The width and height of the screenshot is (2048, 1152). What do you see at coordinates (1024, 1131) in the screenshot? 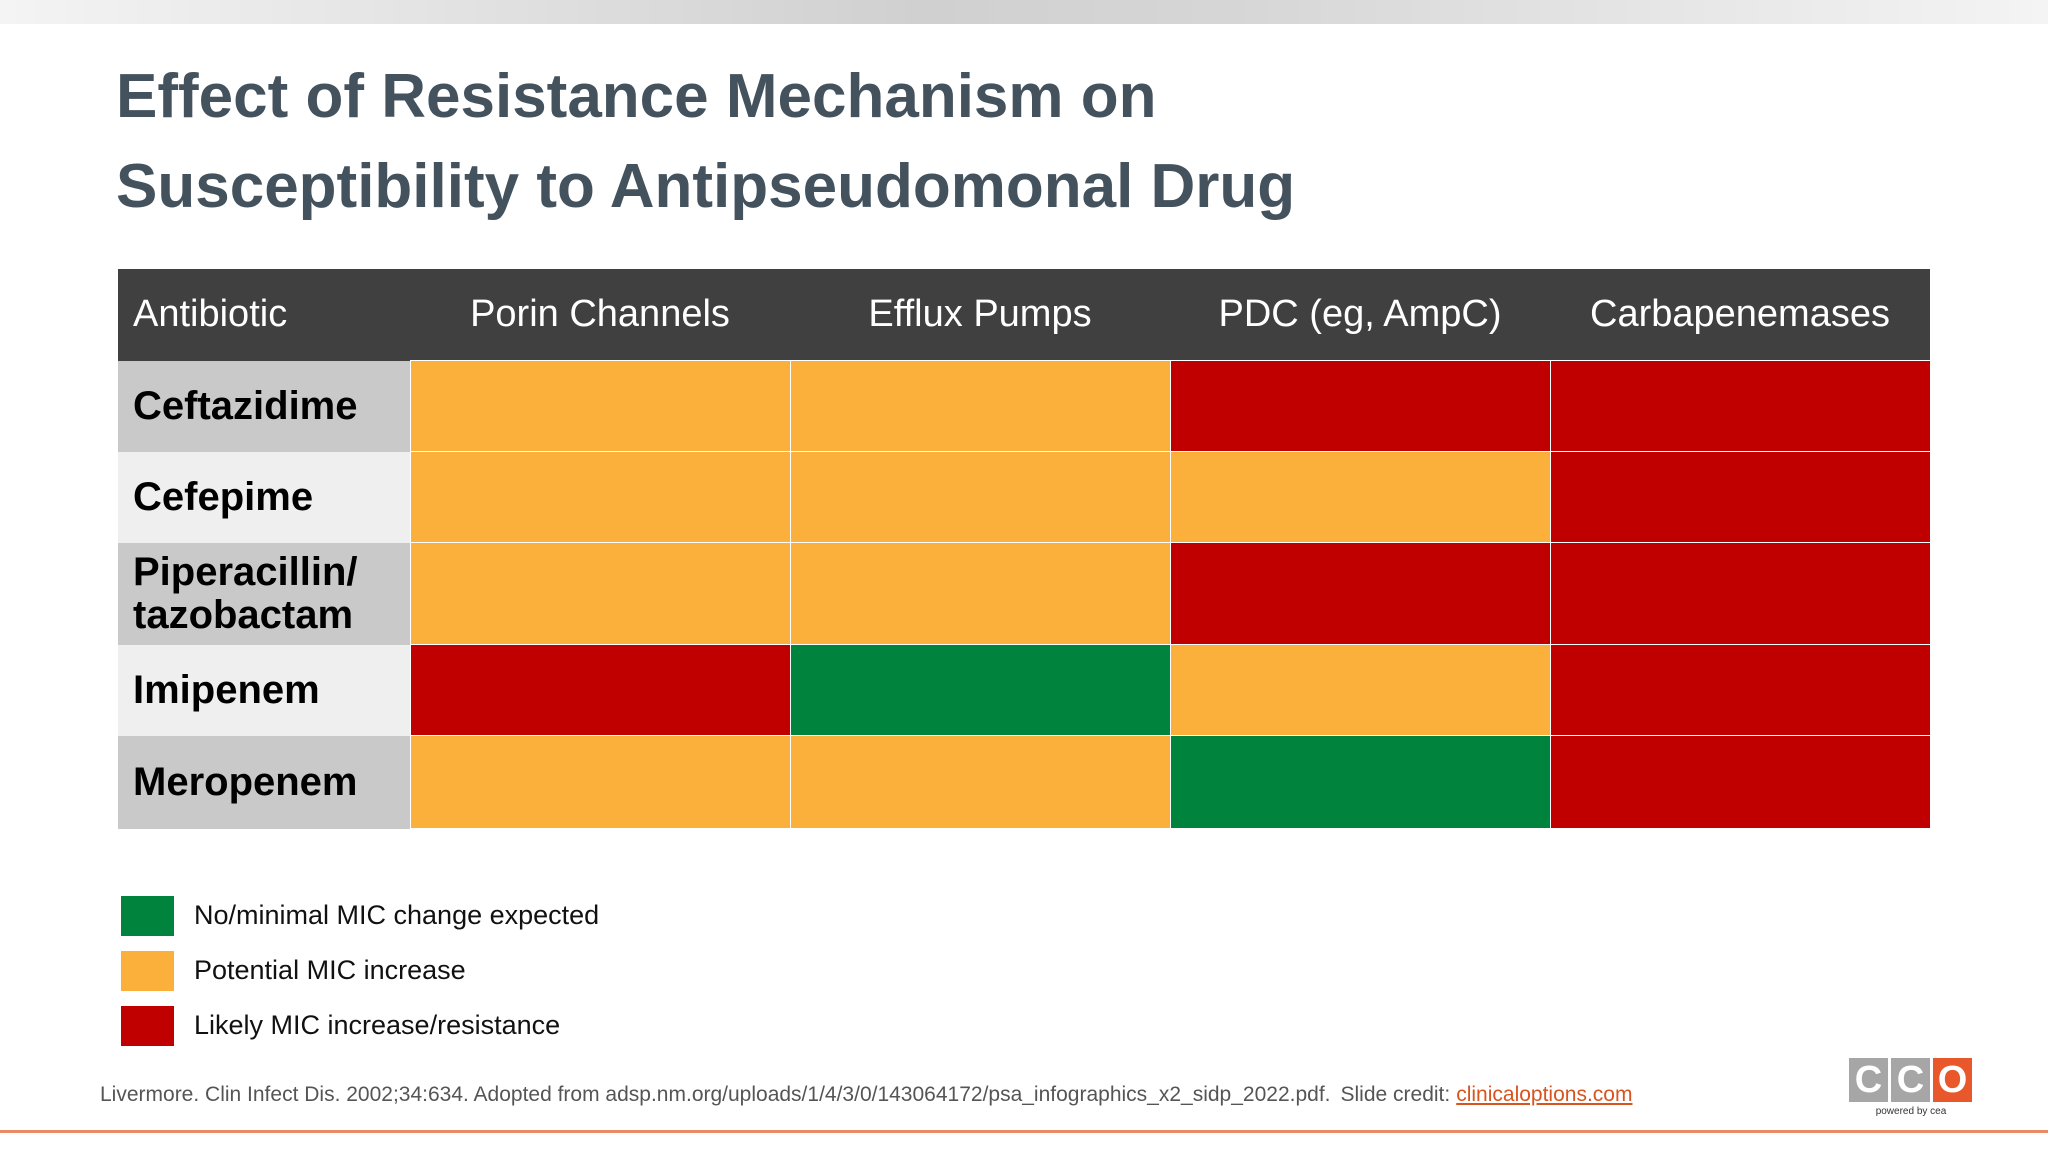
I see `bottom-rule` at bounding box center [1024, 1131].